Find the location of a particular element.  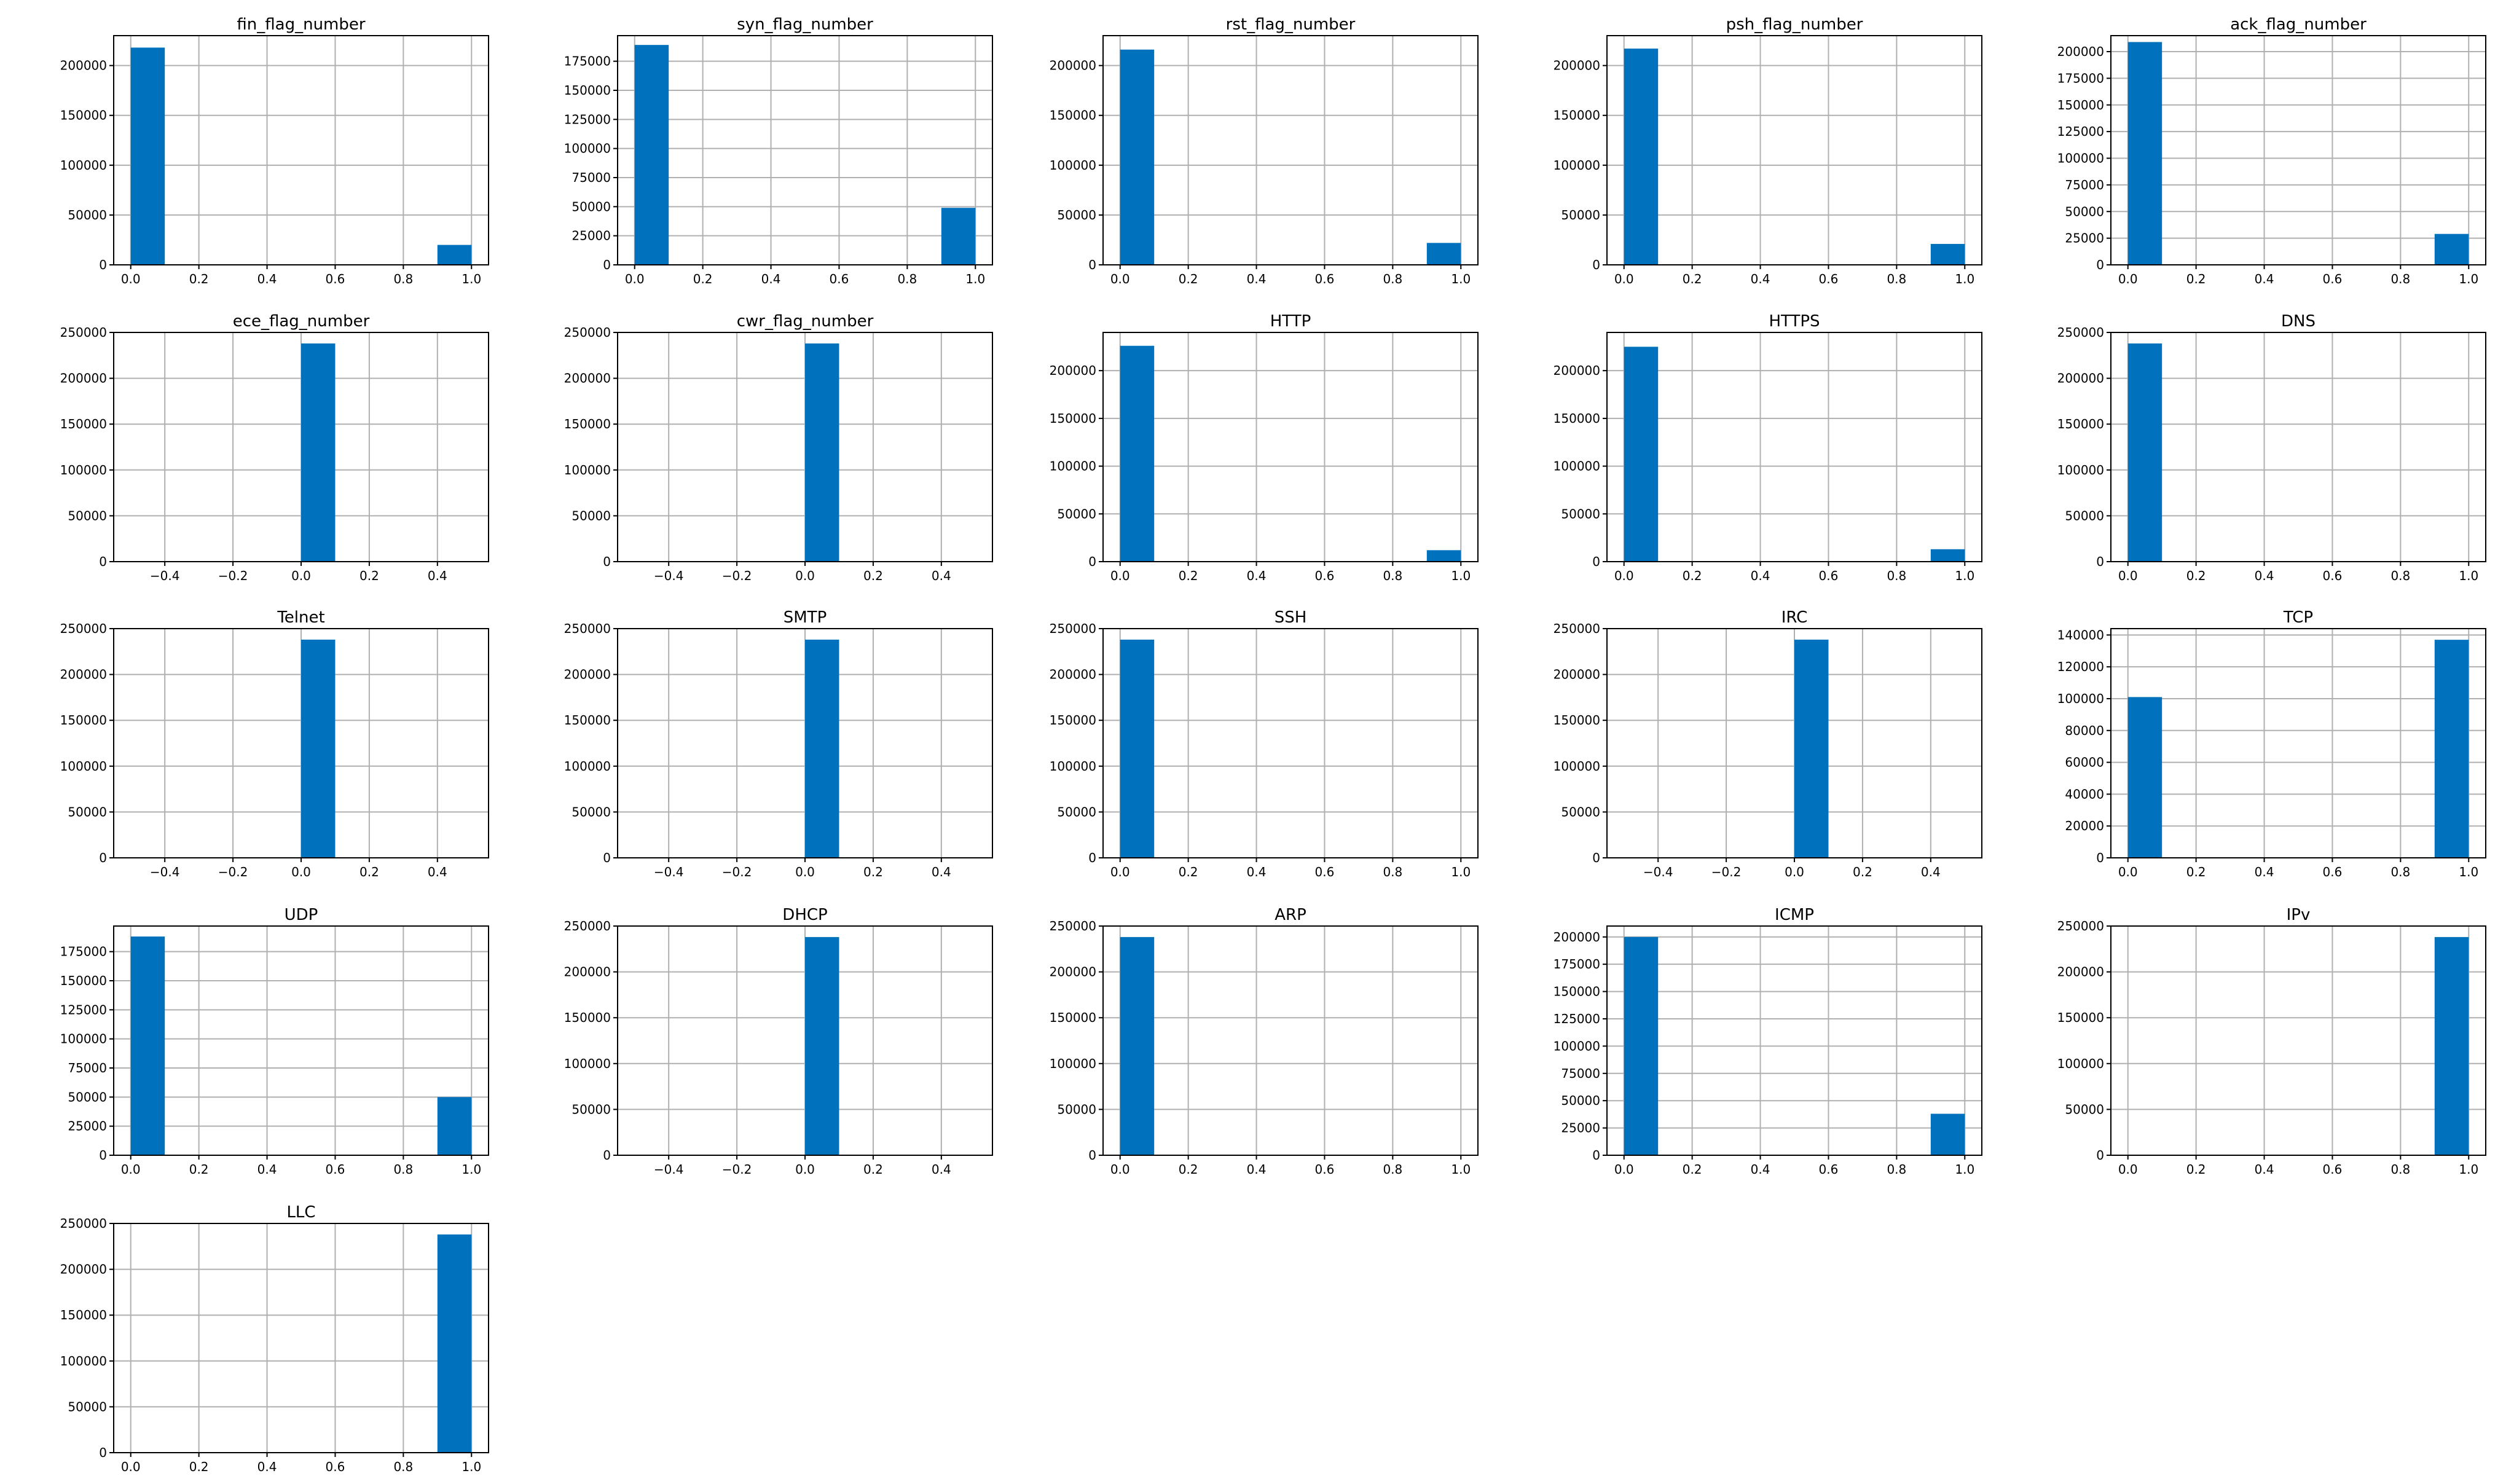

y-tick-label: 20000 is located at coordinates (2084, 826).